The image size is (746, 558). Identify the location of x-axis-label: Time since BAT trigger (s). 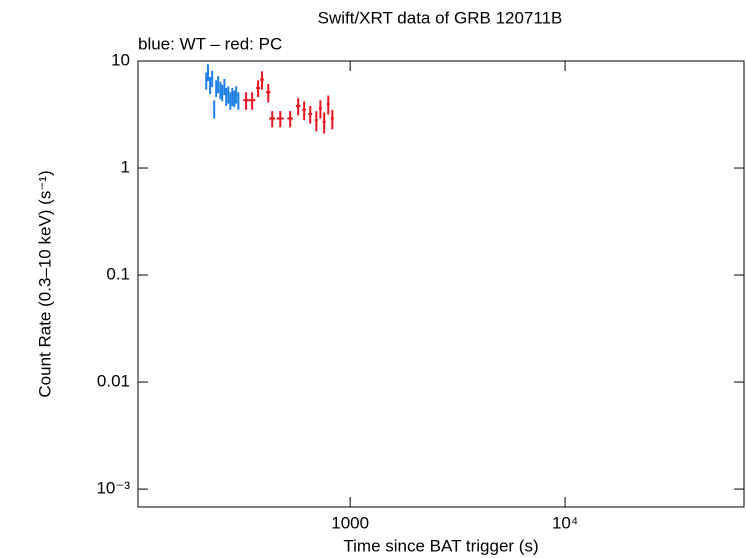
(440, 545).